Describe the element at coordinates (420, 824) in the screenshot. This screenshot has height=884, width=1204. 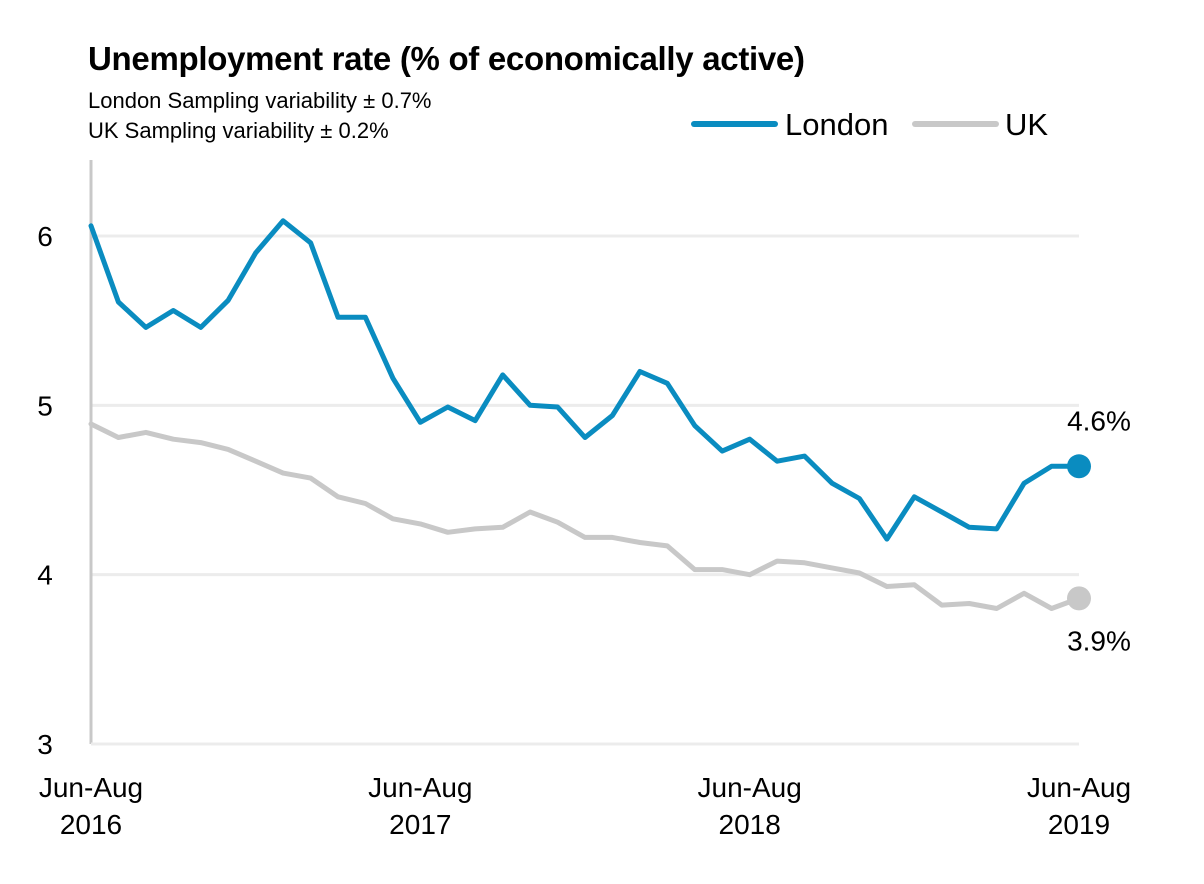
I see `x-tick-label-line: 2017` at that location.